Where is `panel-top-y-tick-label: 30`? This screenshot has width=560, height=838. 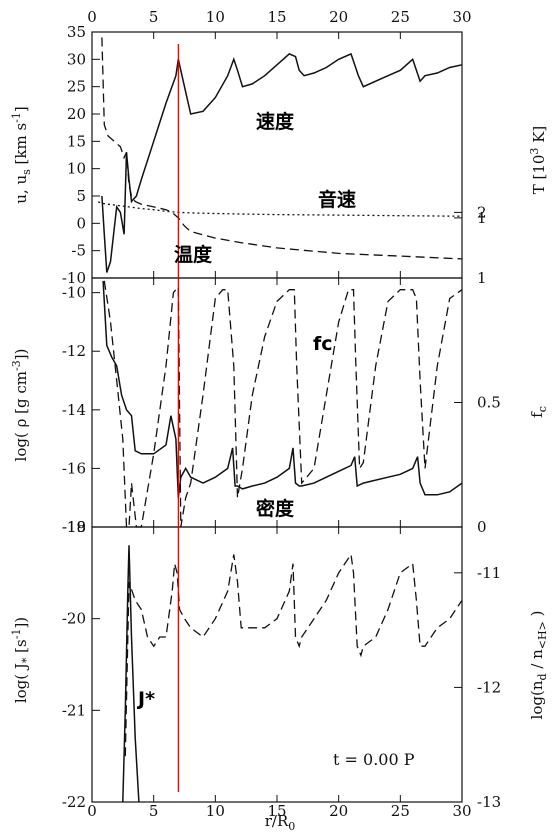 panel-top-y-tick-label: 30 is located at coordinates (76, 59).